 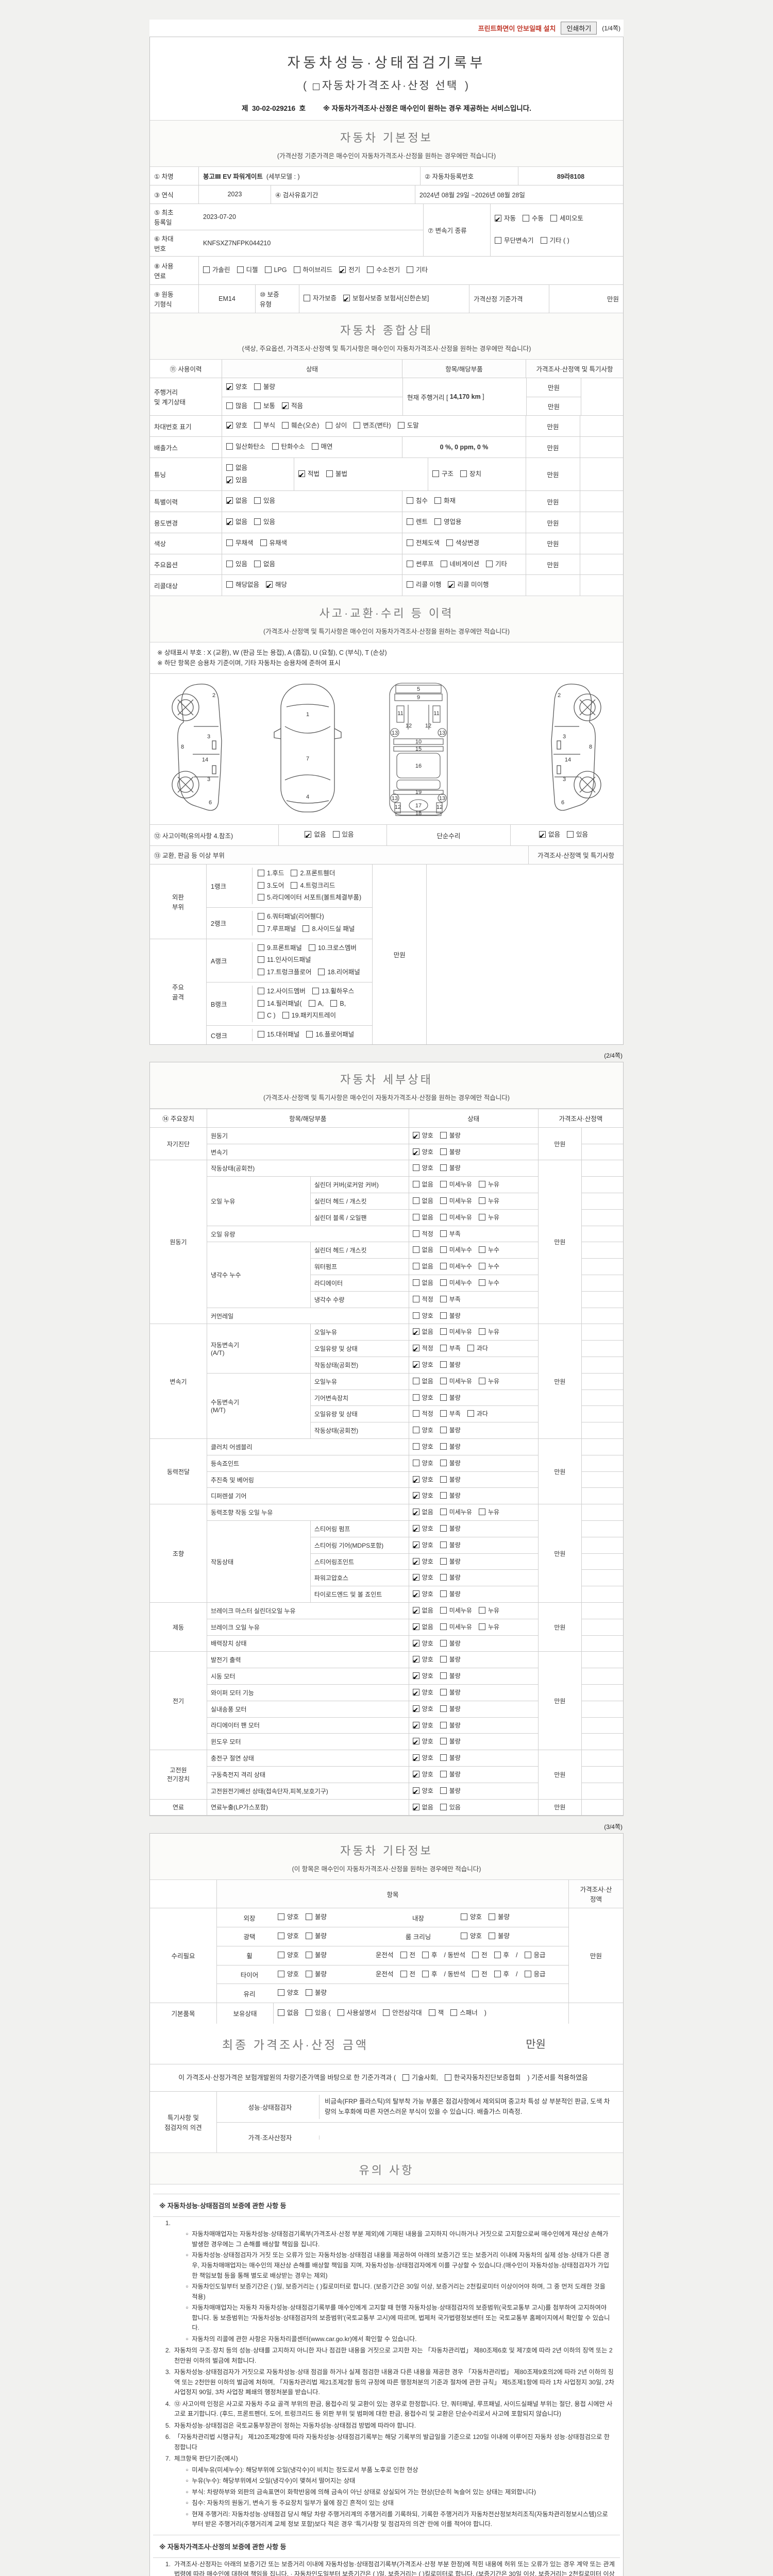 What do you see at coordinates (501, 1956) in the screenshot?
I see `checkbox-option: 후` at bounding box center [501, 1956].